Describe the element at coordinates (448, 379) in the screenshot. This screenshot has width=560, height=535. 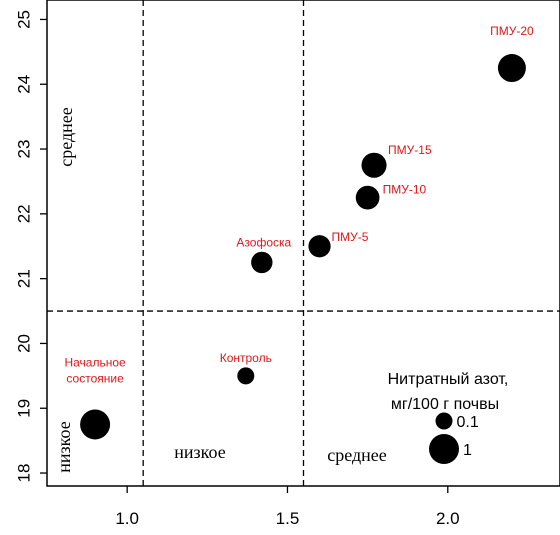
I see `legend-title-line-1: Нитратный азот,` at that location.